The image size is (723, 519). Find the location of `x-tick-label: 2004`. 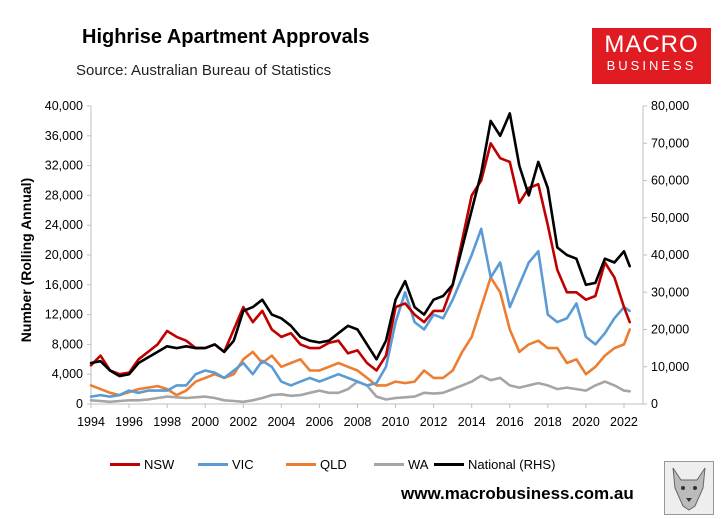

x-tick-label: 2004 is located at coordinates (281, 422).